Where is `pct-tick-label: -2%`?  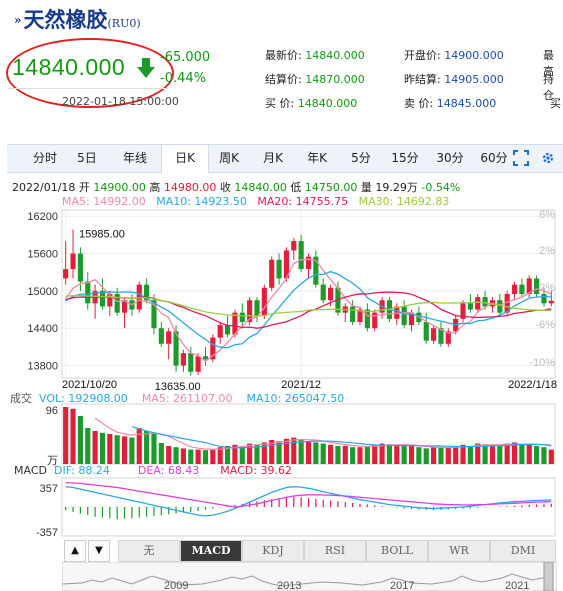 pct-tick-label: -2% is located at coordinates (545, 288).